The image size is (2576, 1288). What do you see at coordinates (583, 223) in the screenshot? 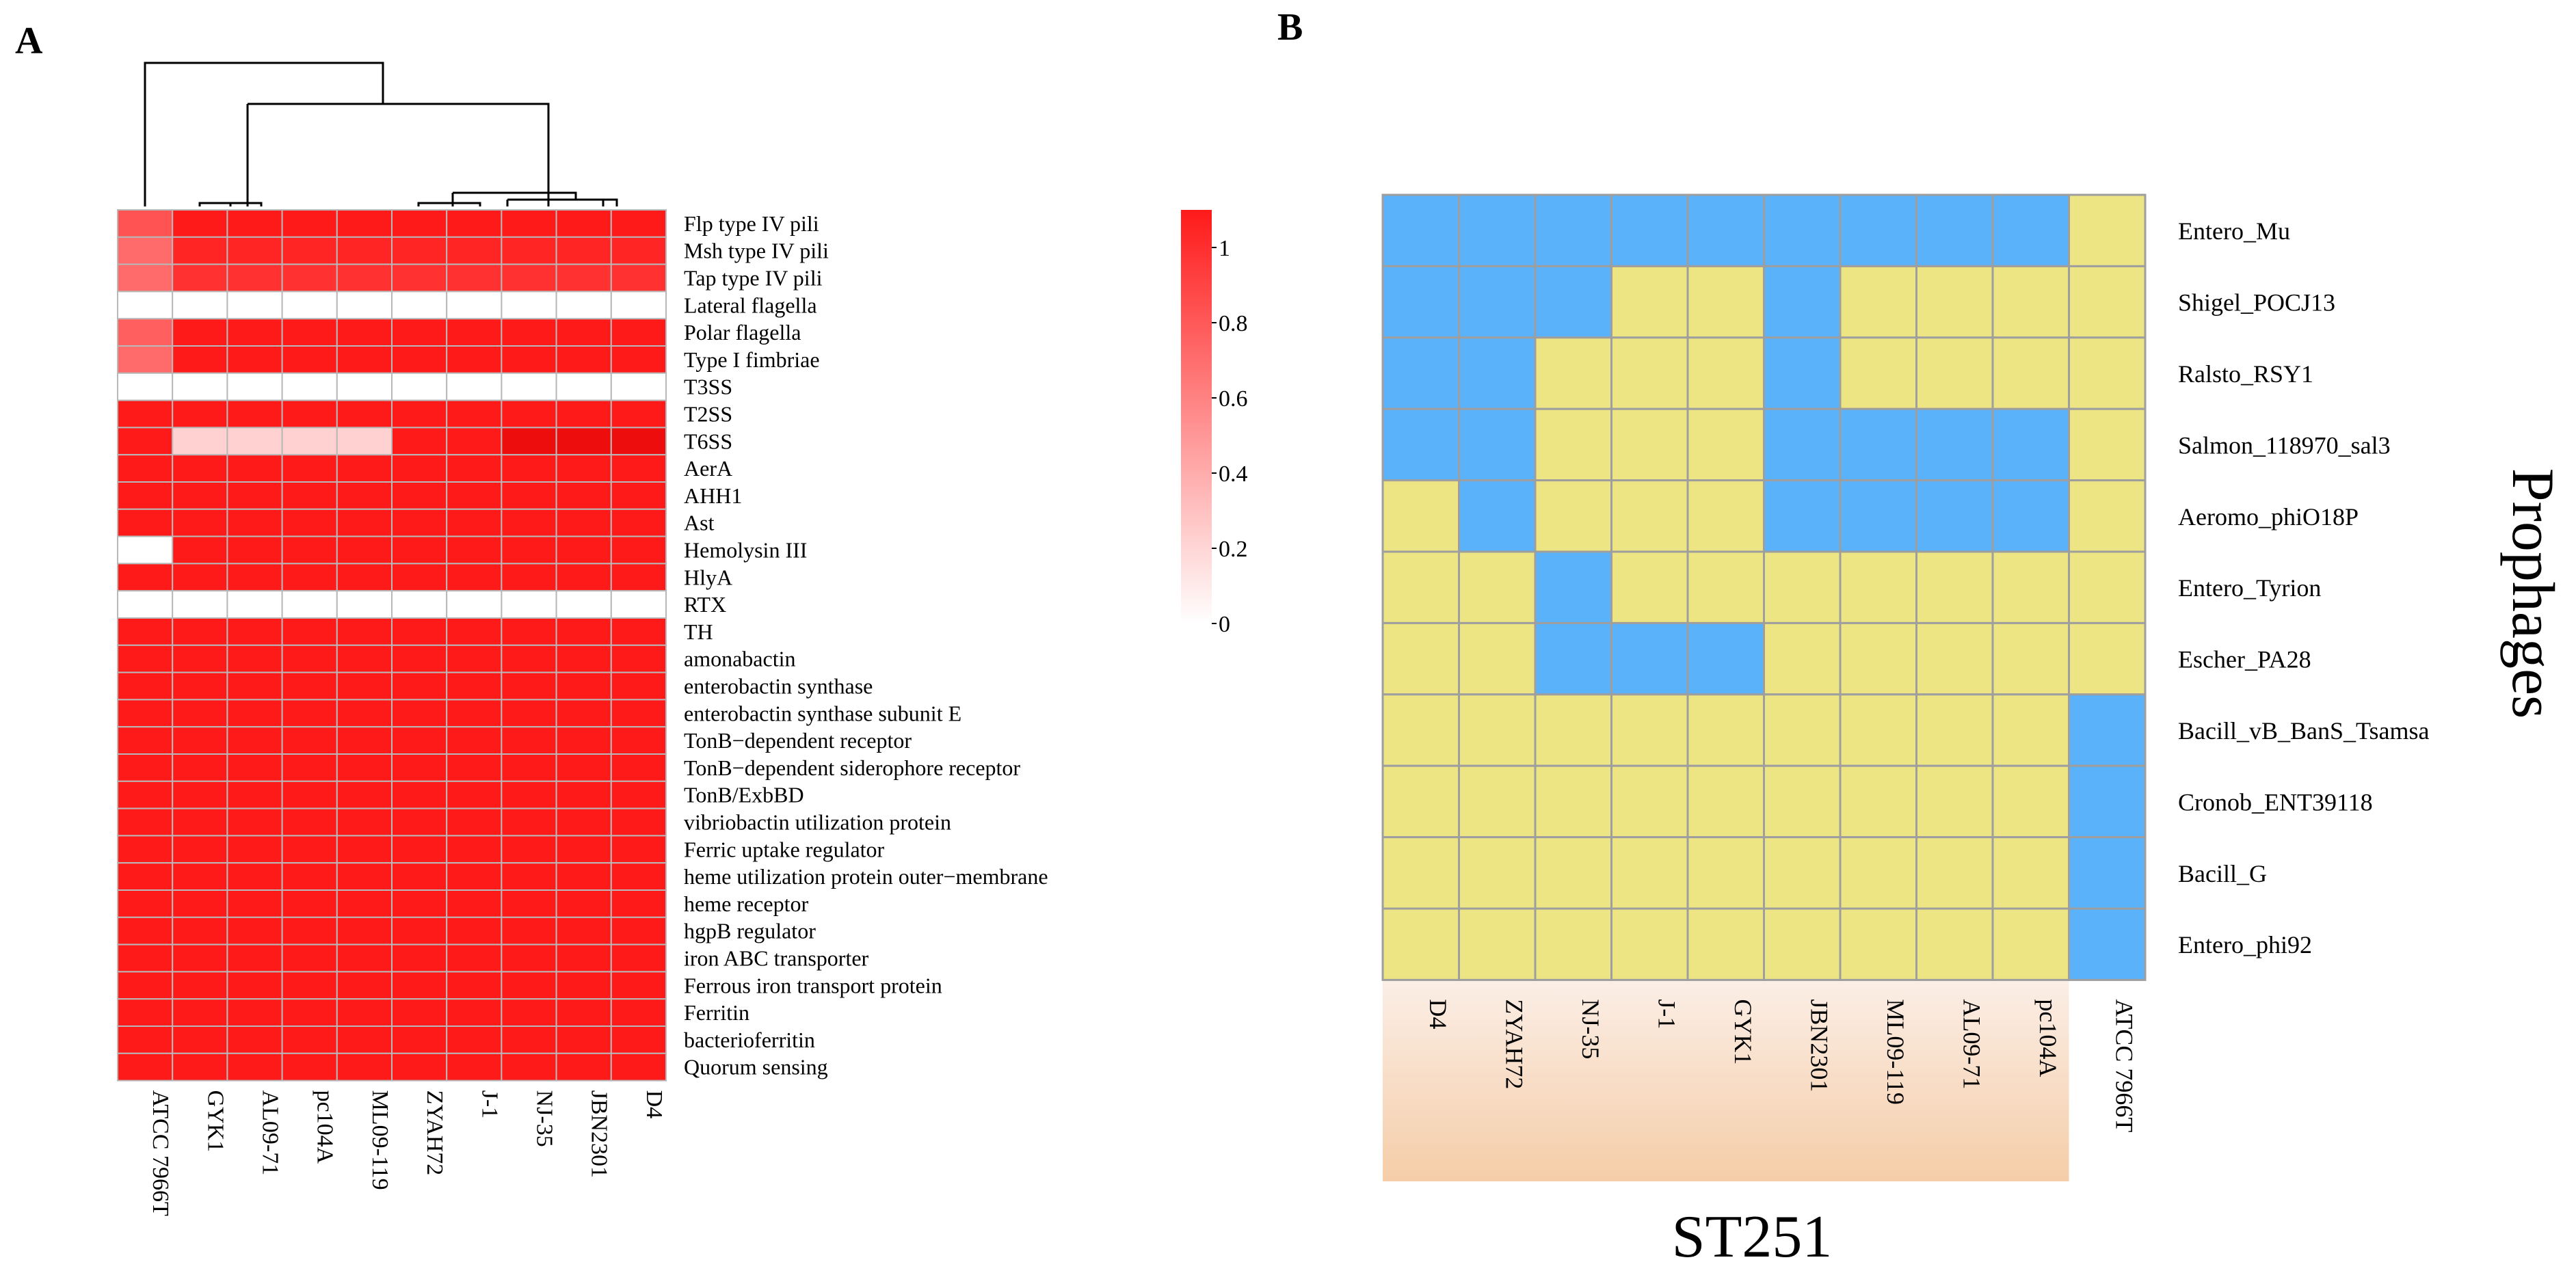
I see `heat-a-cell-flp-type-iv-pili-jbn2301` at bounding box center [583, 223].